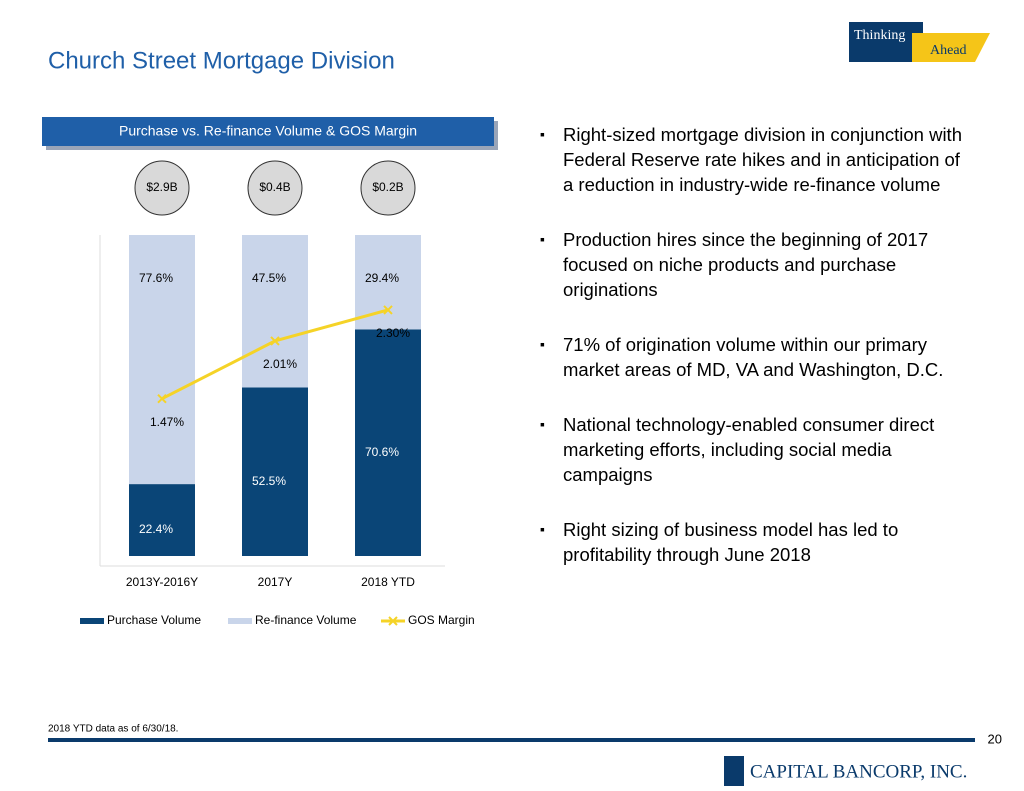  What do you see at coordinates (948, 50) in the screenshot?
I see `logo-text: Ahead` at bounding box center [948, 50].